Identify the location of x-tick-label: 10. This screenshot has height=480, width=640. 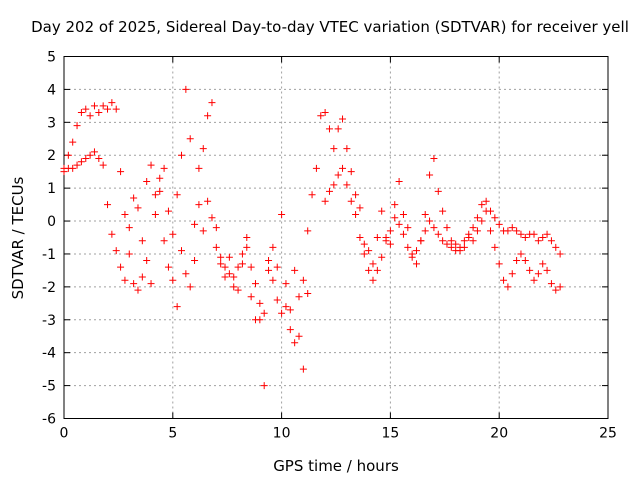
(282, 434).